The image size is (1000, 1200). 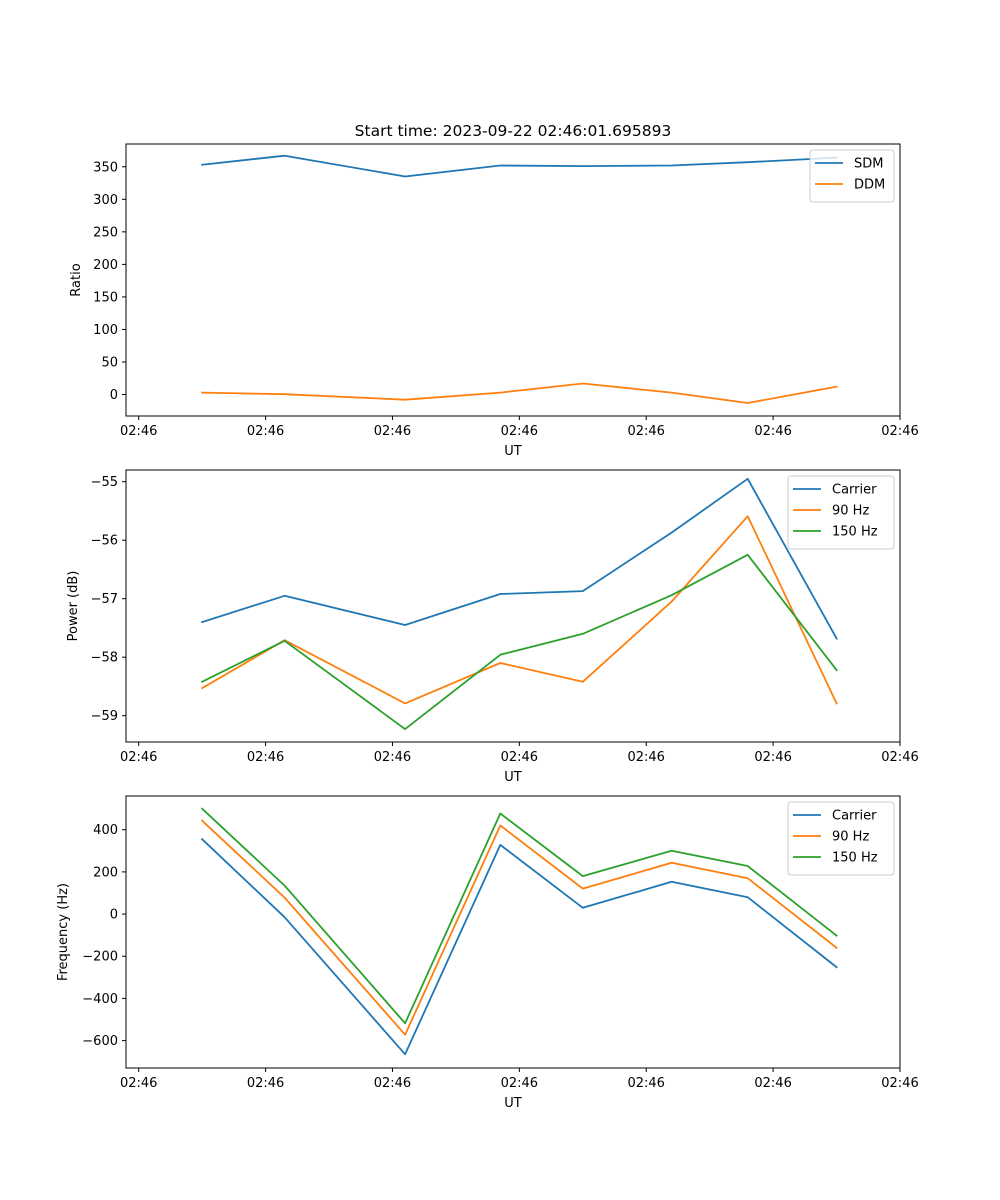 What do you see at coordinates (105, 830) in the screenshot?
I see `y-tick-label: 400` at bounding box center [105, 830].